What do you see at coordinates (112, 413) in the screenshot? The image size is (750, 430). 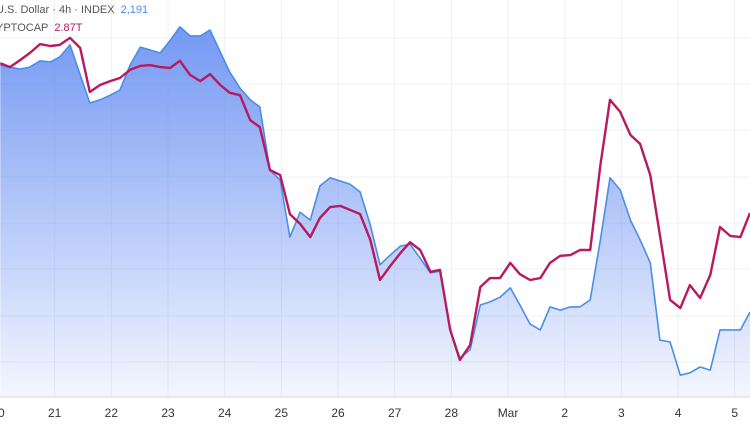 I see `x-tick-label: 22` at bounding box center [112, 413].